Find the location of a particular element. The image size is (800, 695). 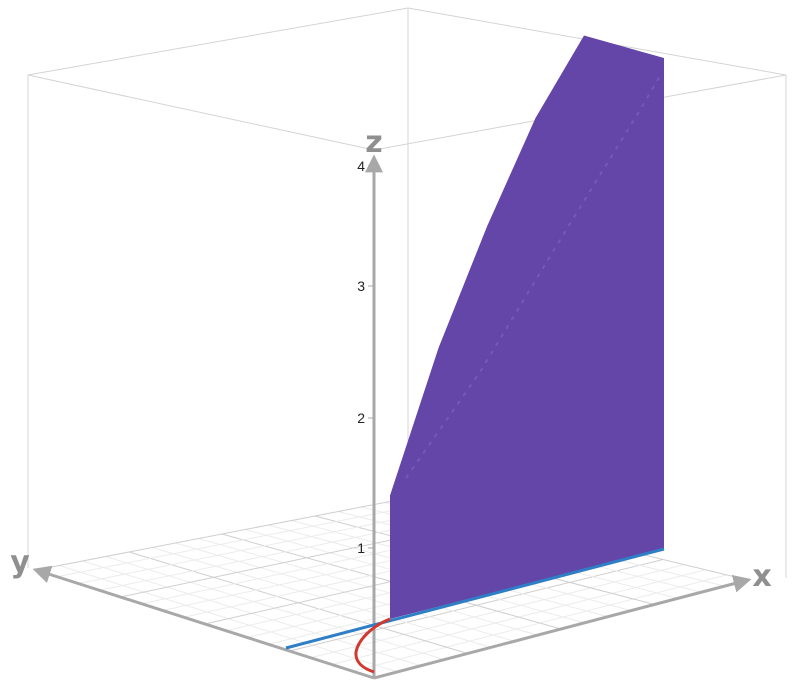

x-axis is located at coordinates (562, 627).